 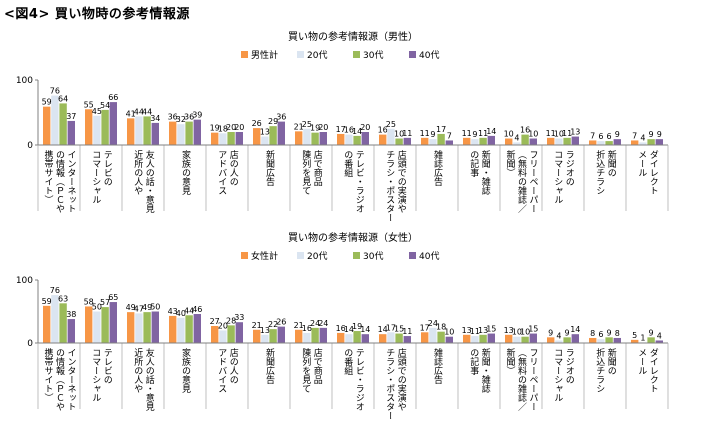 What do you see at coordinates (391, 124) in the screenshot?
I see `data-label: 25` at bounding box center [391, 124].